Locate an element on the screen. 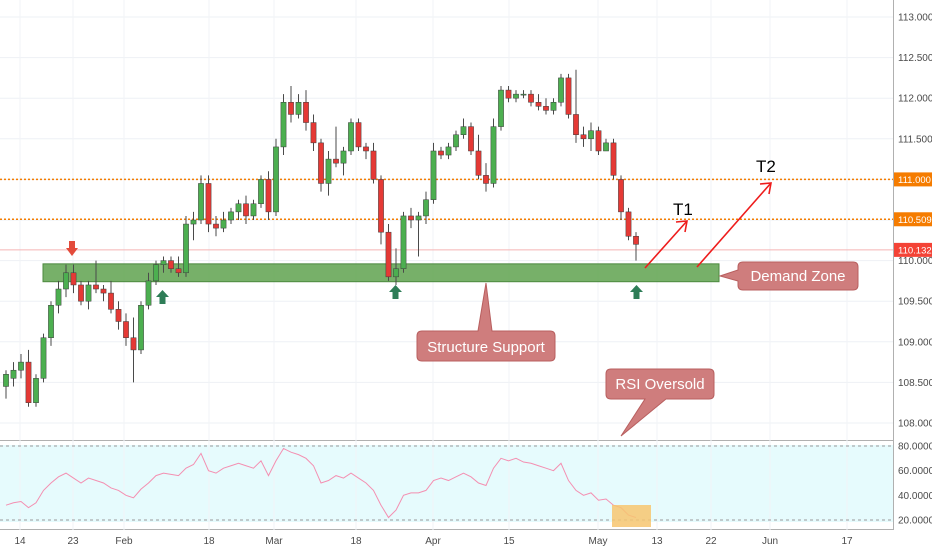 The image size is (932, 550). structure-support-callout: Structure Support is located at coordinates (486, 322).